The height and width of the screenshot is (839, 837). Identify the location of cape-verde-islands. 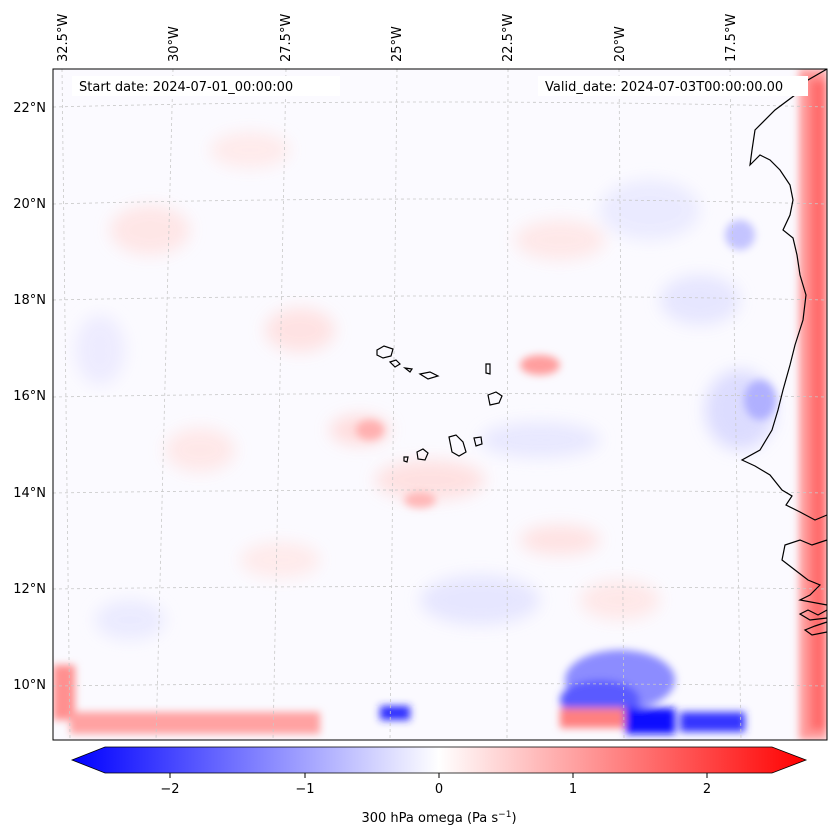
(439, 404).